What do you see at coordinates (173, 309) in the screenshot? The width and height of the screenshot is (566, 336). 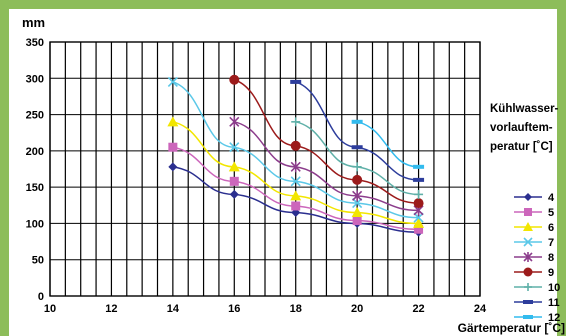 I see `x-tick-label: 14` at bounding box center [173, 309].